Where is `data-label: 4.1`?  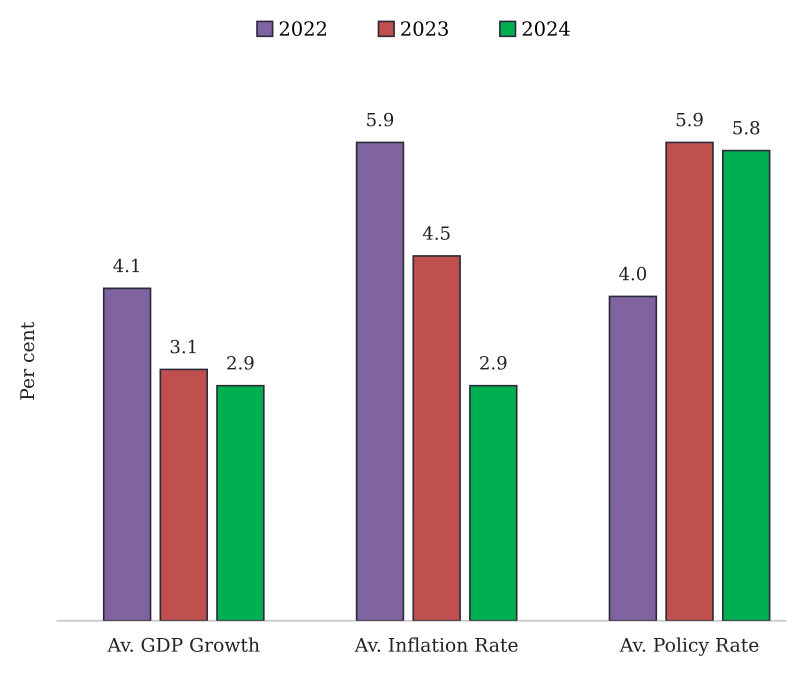 data-label: 4.1 is located at coordinates (126, 265).